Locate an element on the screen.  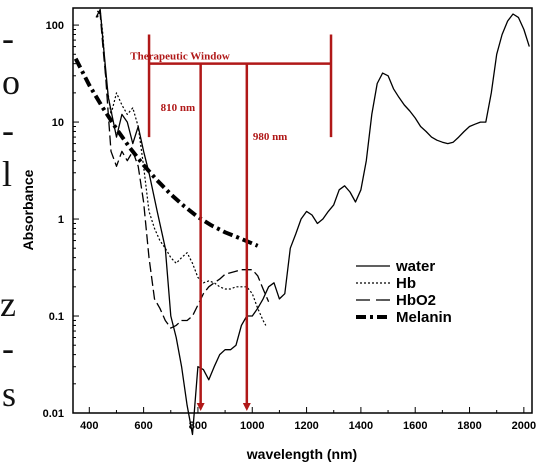
y-axis-title: Absorbance is located at coordinates (28, 209).